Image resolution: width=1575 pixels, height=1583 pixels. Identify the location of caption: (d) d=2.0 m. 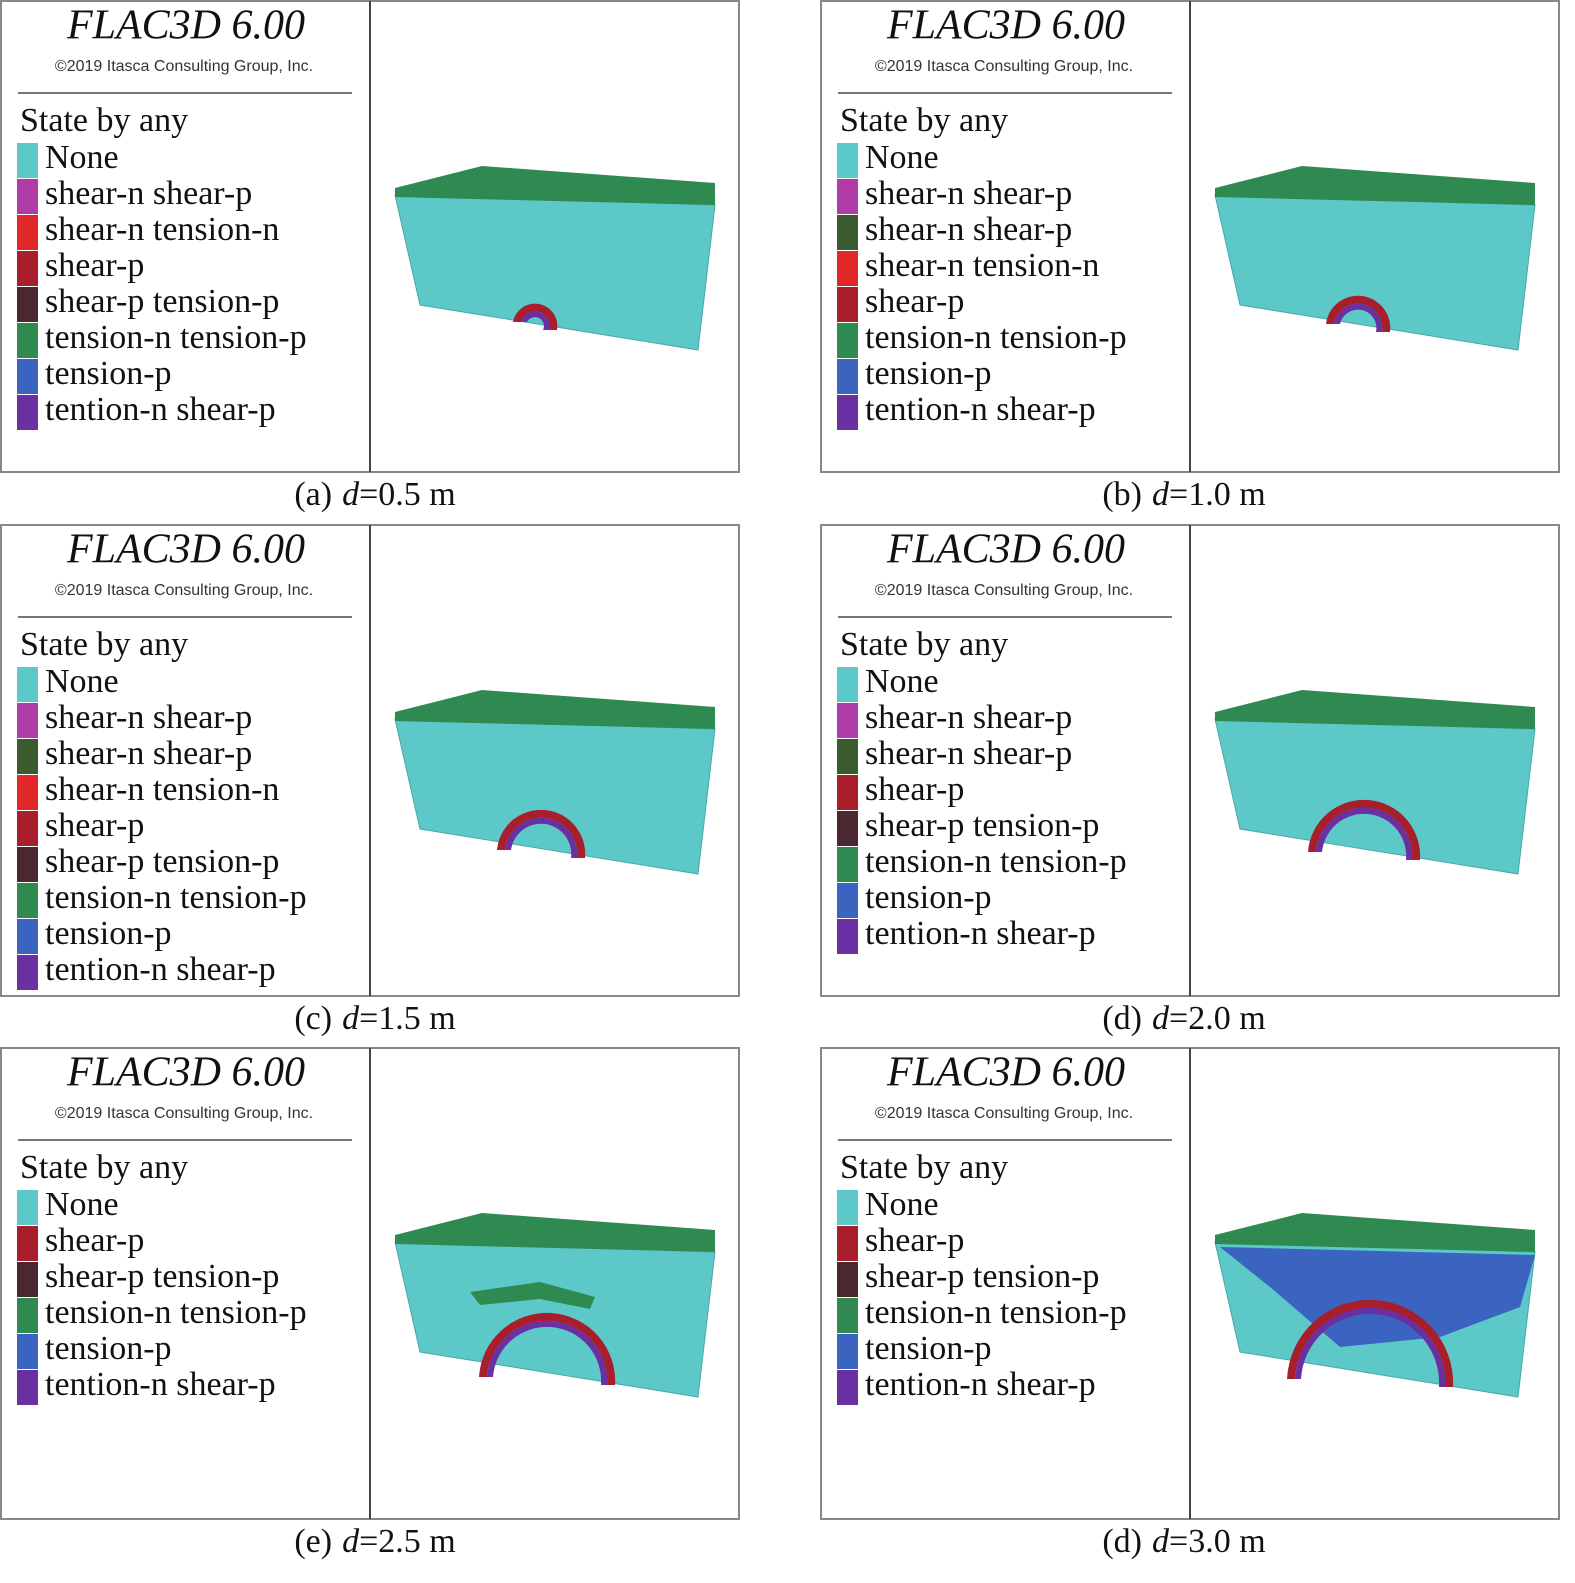
(1183, 1018).